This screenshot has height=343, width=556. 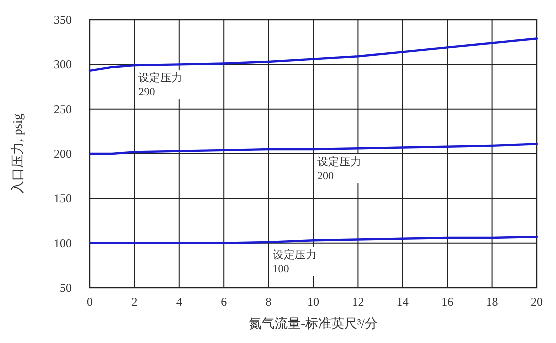 What do you see at coordinates (63, 20) in the screenshot?
I see `y-tick-label: 350` at bounding box center [63, 20].